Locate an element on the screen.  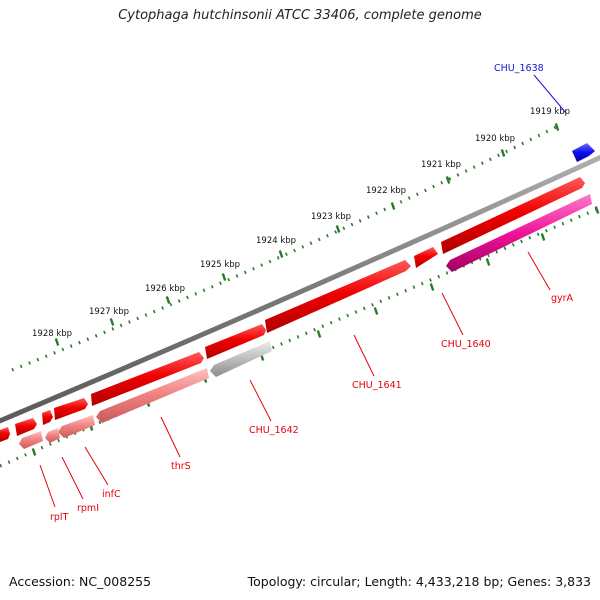
tick-label: 1925 kbp is located at coordinates (220, 265).